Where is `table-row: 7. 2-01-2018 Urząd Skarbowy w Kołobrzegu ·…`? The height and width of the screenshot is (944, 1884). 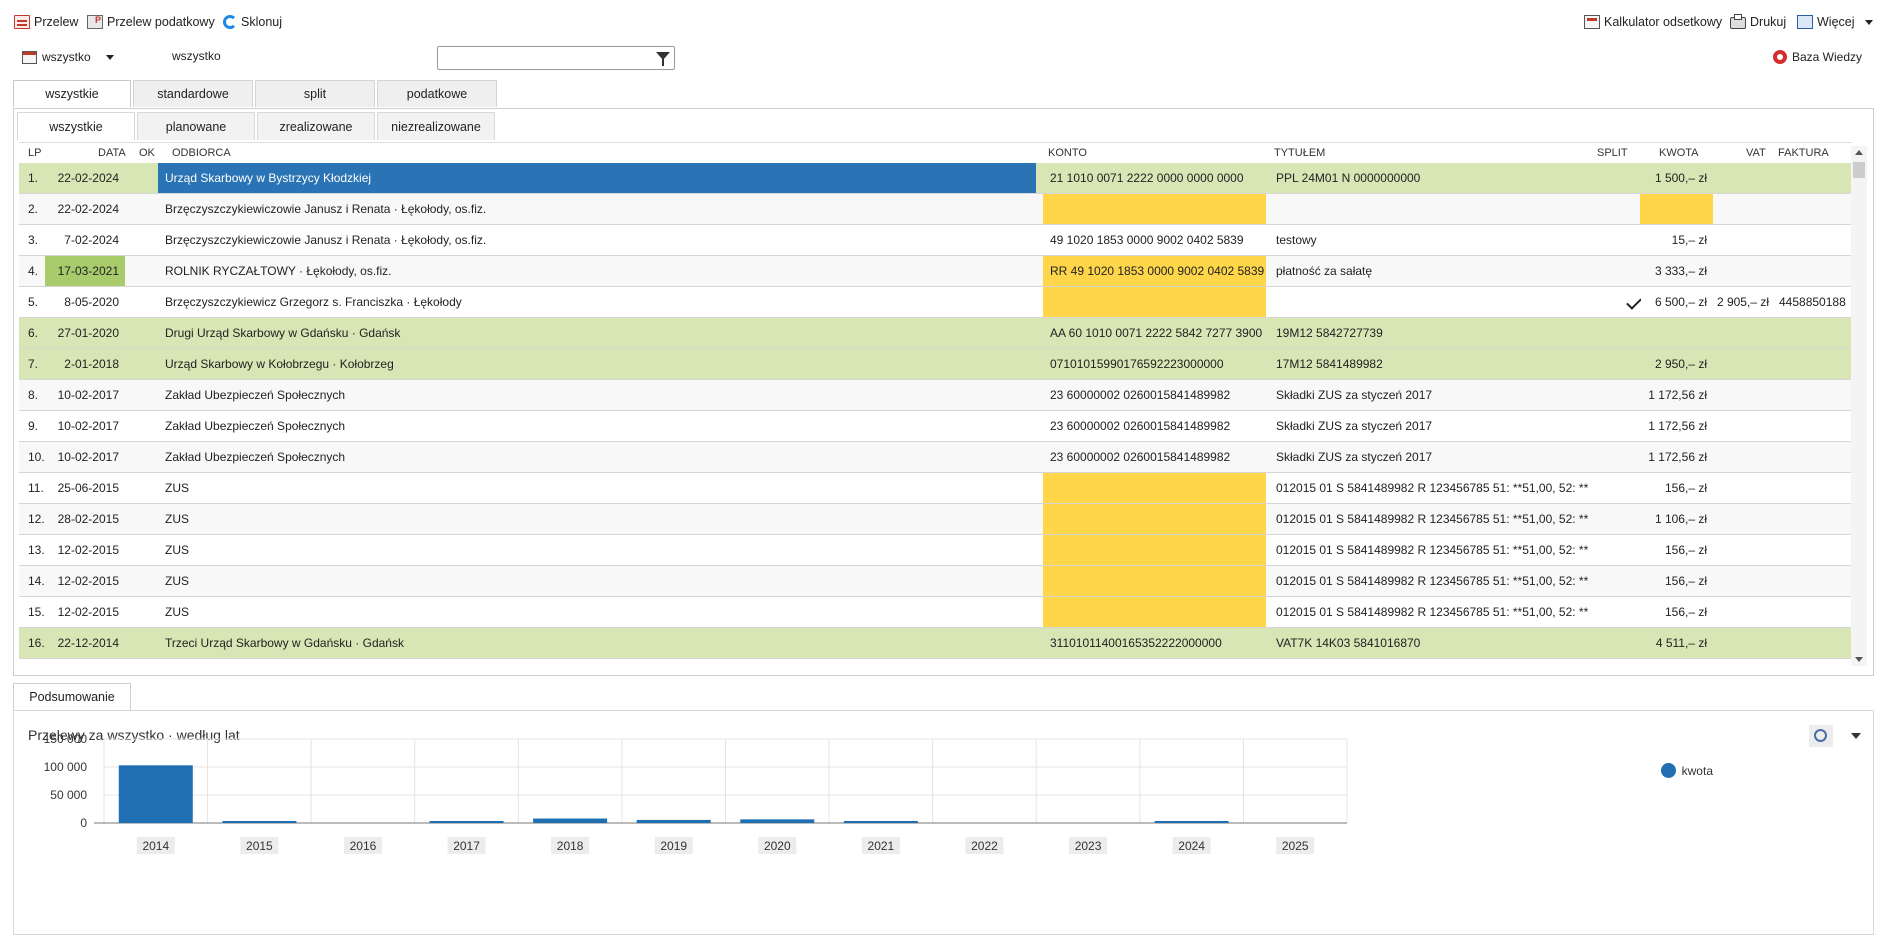
table-row: 7. 2-01-2018 Urząd Skarbowy w Kołobrzegu ·… is located at coordinates (935, 364).